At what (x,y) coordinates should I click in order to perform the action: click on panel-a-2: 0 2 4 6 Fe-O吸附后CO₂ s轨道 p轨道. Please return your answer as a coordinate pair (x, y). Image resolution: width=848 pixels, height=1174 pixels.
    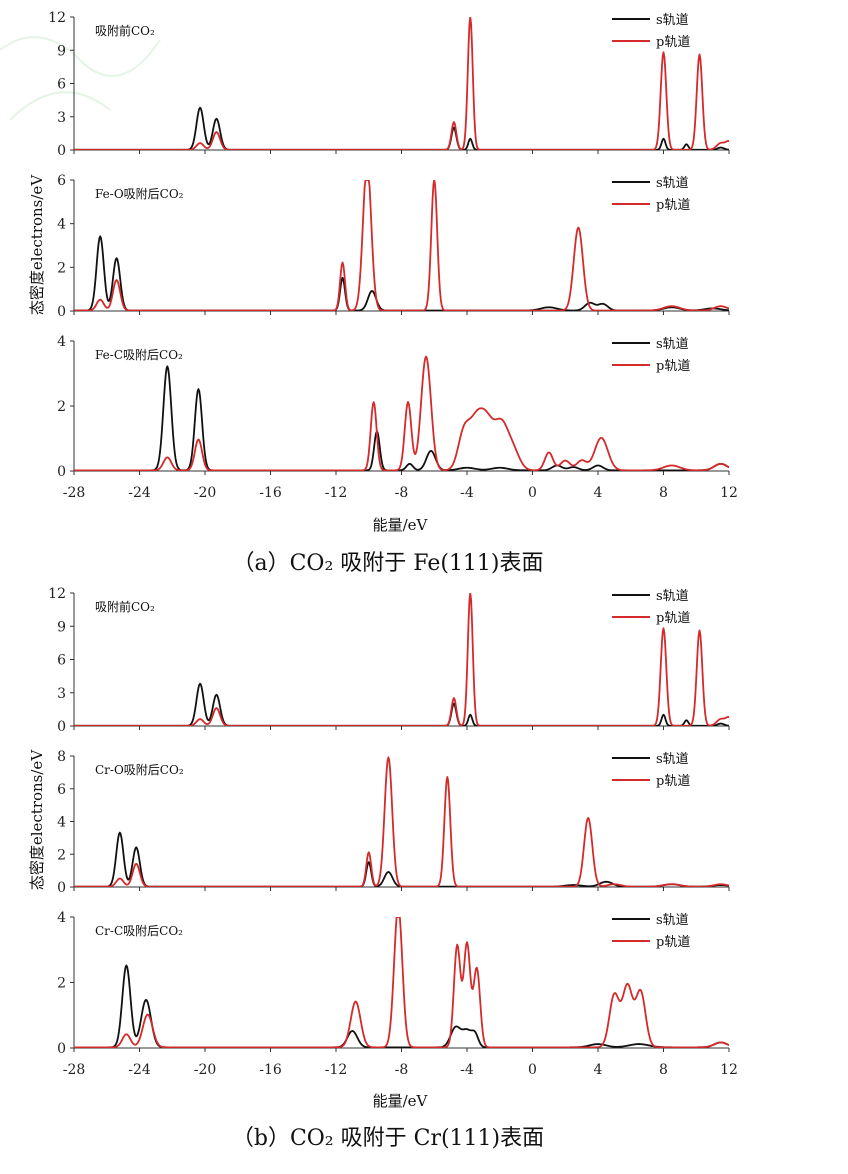
    Looking at the image, I should click on (393, 246).